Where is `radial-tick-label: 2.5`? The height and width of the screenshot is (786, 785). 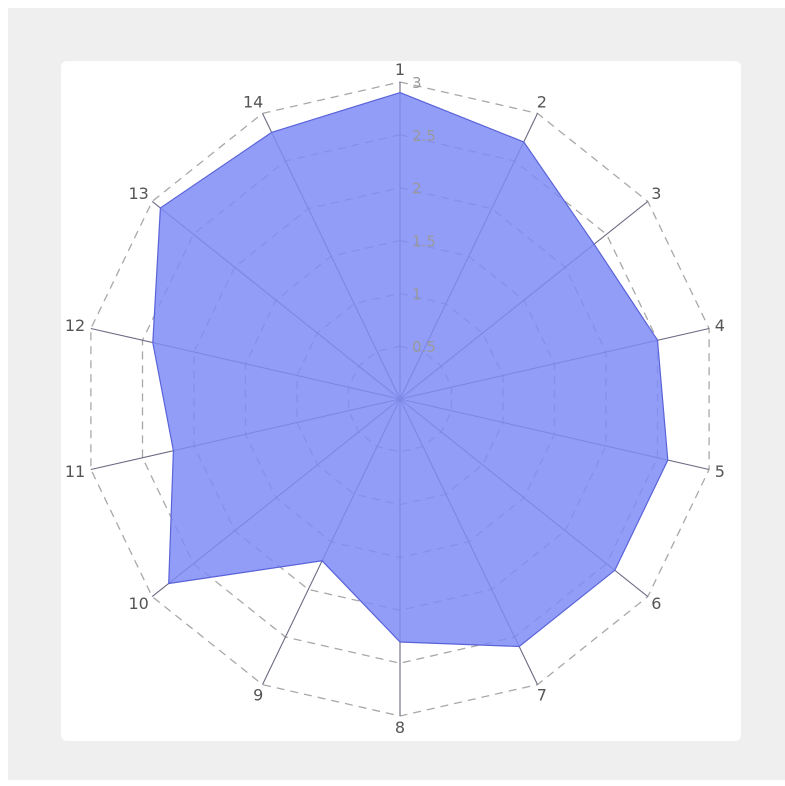 radial-tick-label: 2.5 is located at coordinates (424, 136).